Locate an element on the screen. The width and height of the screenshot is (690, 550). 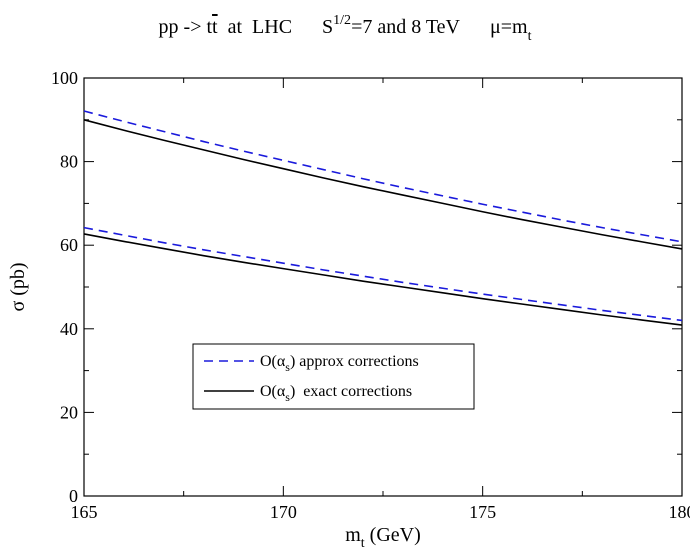
legend-box is located at coordinates (333, 376).